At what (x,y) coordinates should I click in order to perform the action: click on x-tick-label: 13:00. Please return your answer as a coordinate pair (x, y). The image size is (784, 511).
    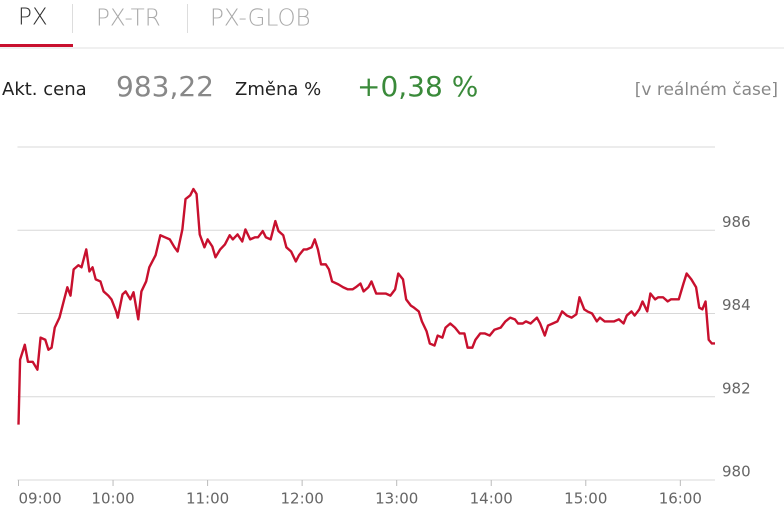
    Looking at the image, I should click on (396, 499).